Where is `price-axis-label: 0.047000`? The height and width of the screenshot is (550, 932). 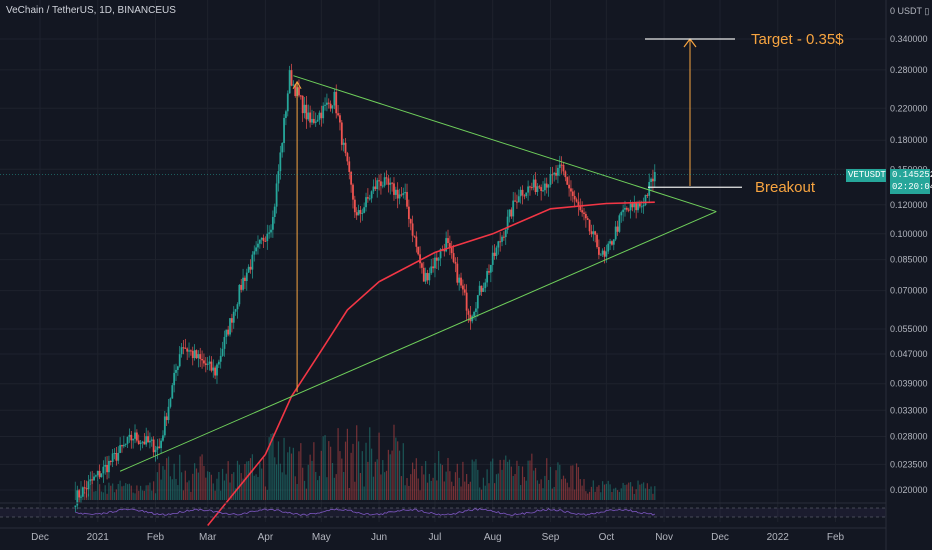
price-axis-label: 0.047000 is located at coordinates (909, 354).